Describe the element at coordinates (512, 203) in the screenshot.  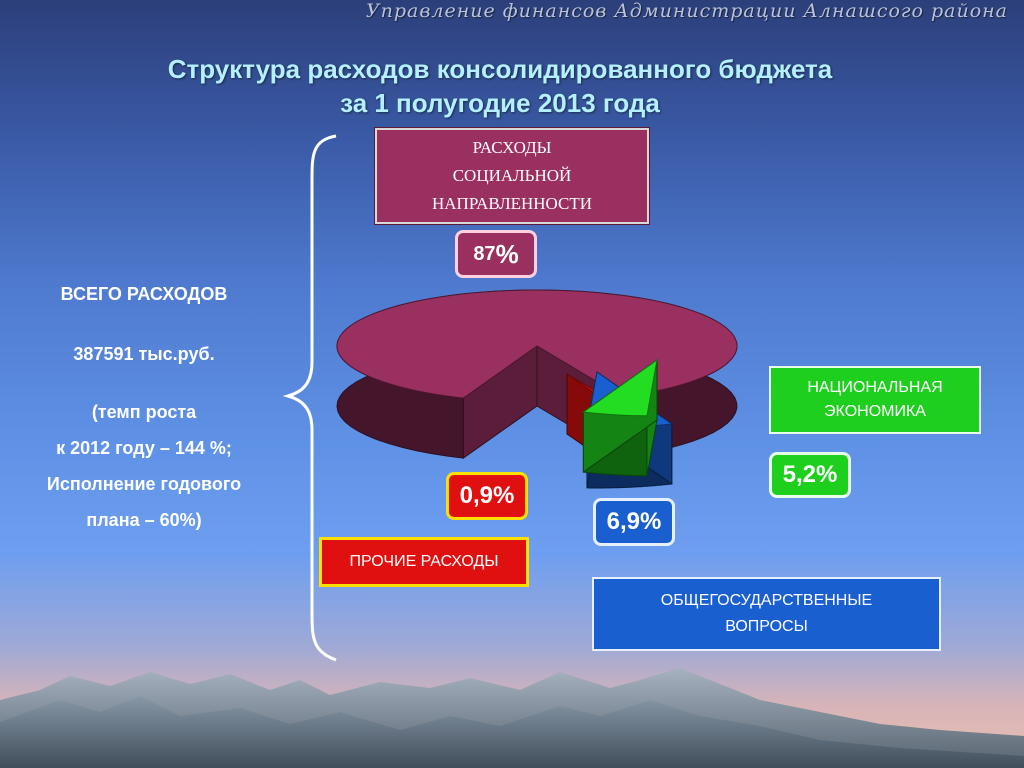
I see `legend-social-line-3: НАПРАВЛЕННОСТИ` at that location.